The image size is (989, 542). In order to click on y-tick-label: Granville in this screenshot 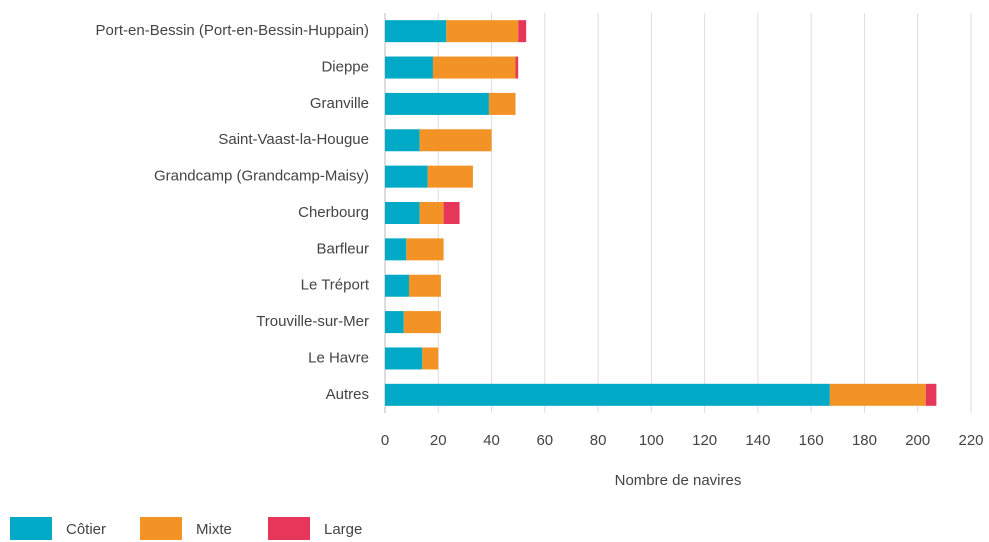, I will do `click(339, 103)`.